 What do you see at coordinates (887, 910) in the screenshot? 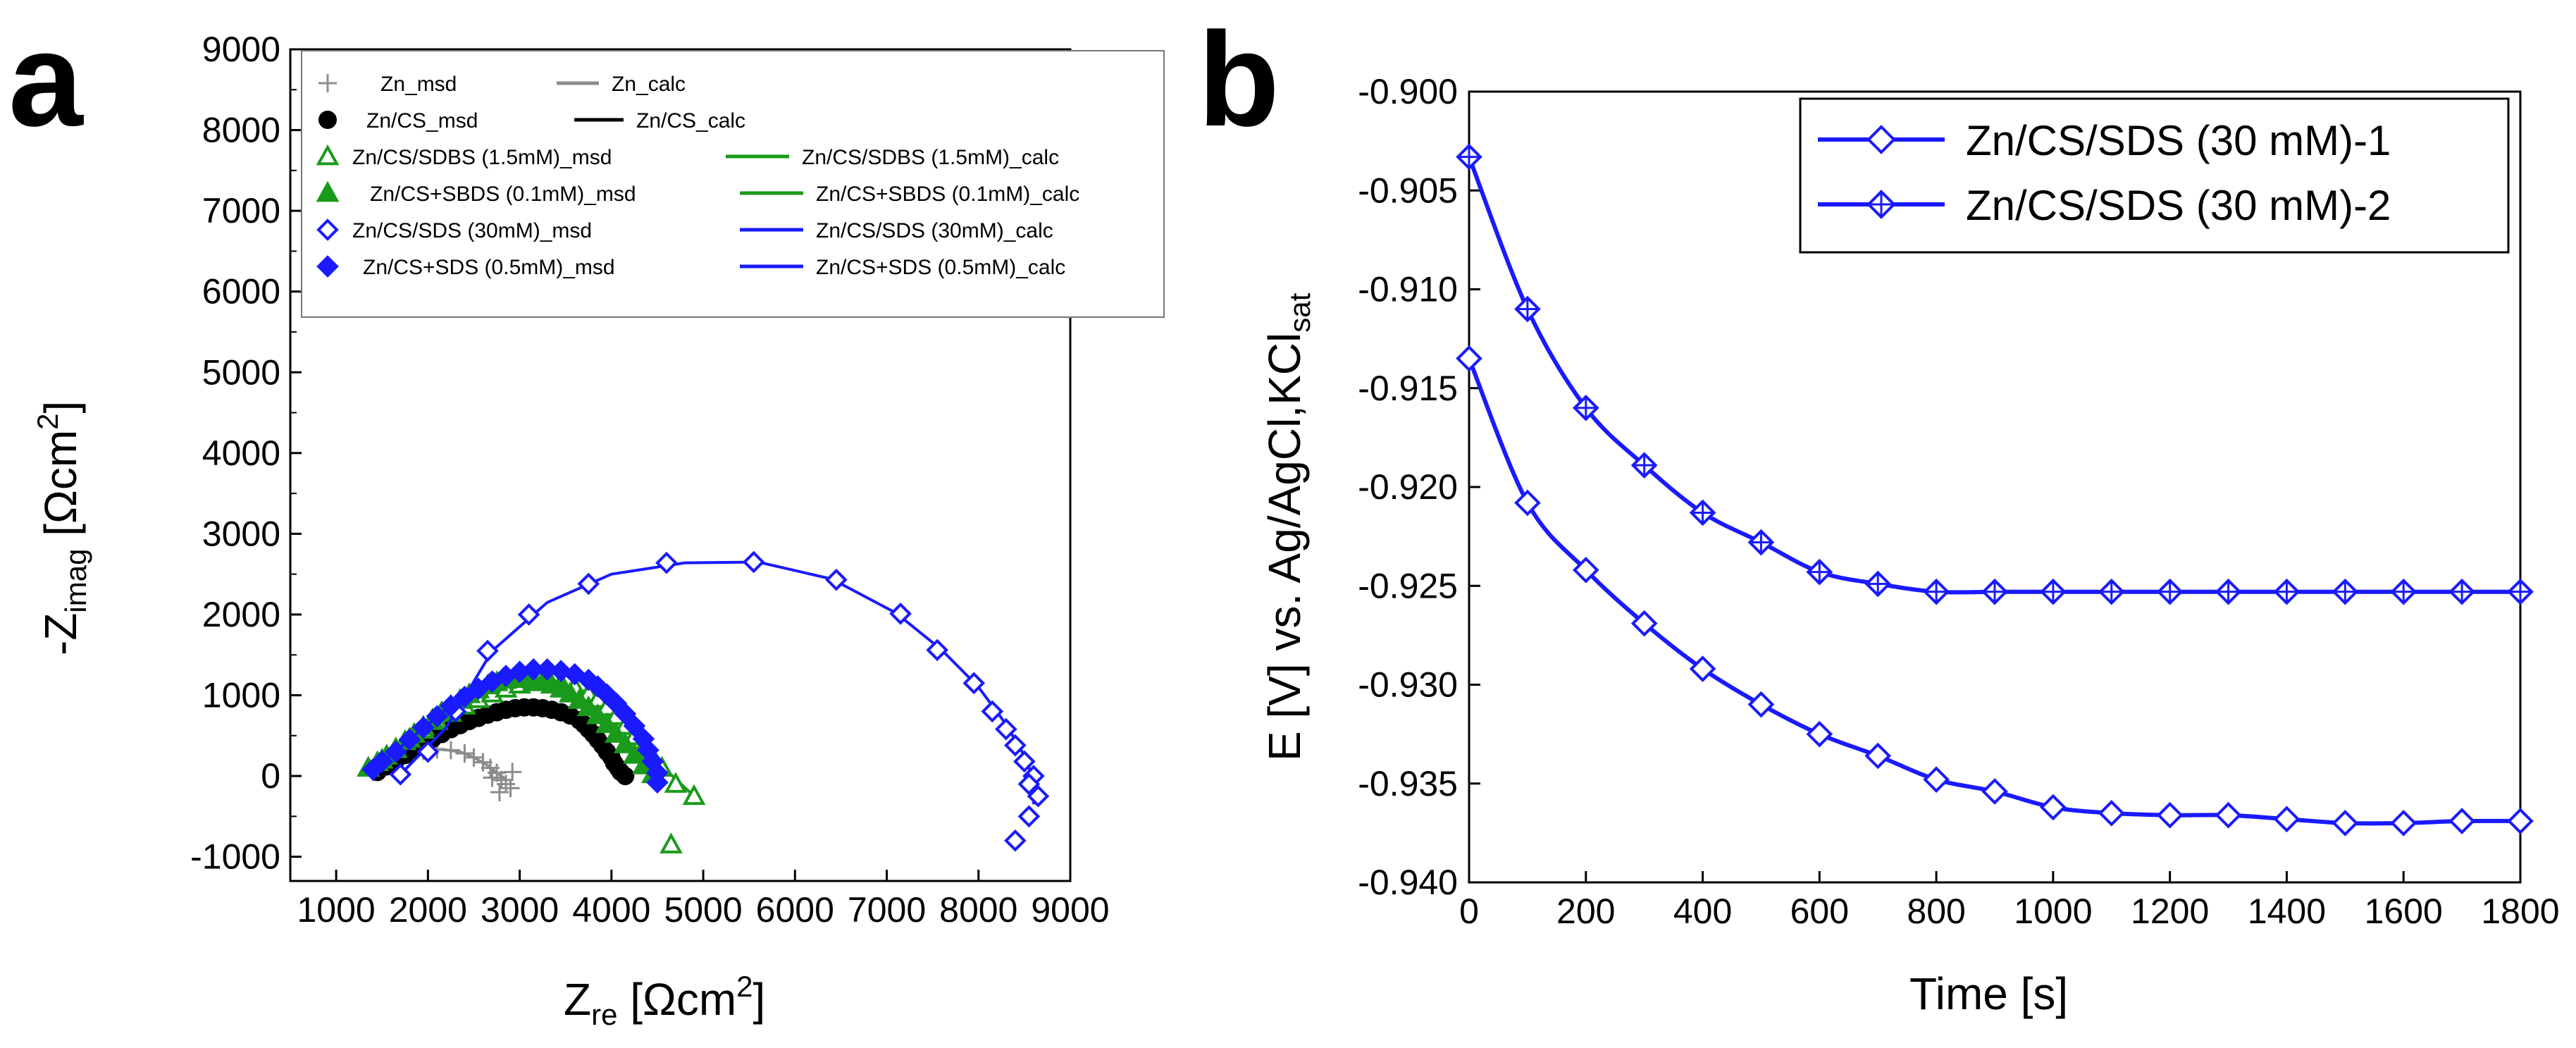
I see `chart-a-xtick-label: 7000` at bounding box center [887, 910].